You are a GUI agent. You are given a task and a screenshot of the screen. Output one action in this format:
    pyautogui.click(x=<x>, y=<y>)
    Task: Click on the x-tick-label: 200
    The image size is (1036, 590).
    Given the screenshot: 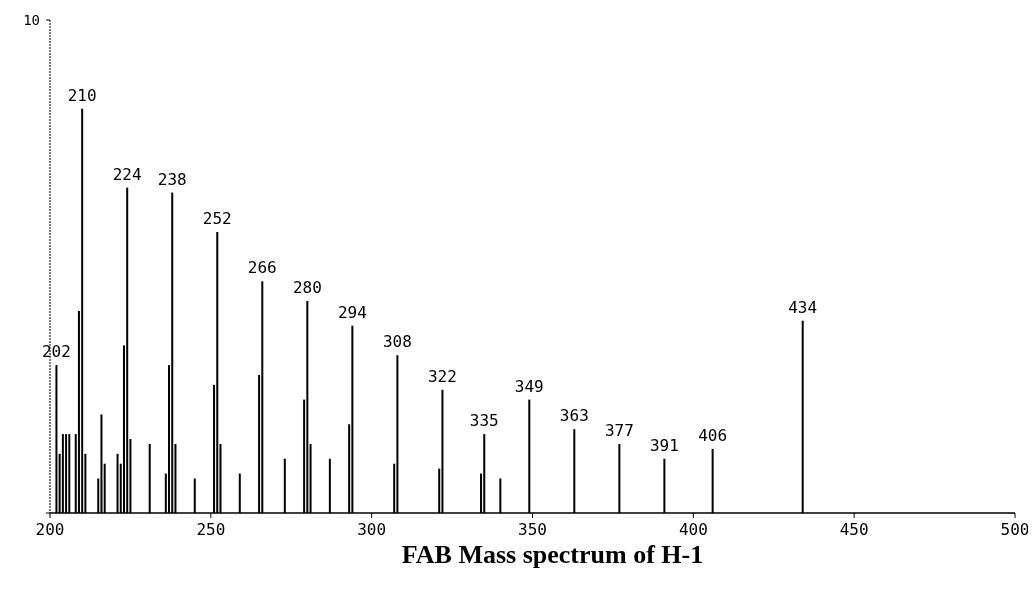 What is the action you would take?
    pyautogui.click(x=50, y=529)
    